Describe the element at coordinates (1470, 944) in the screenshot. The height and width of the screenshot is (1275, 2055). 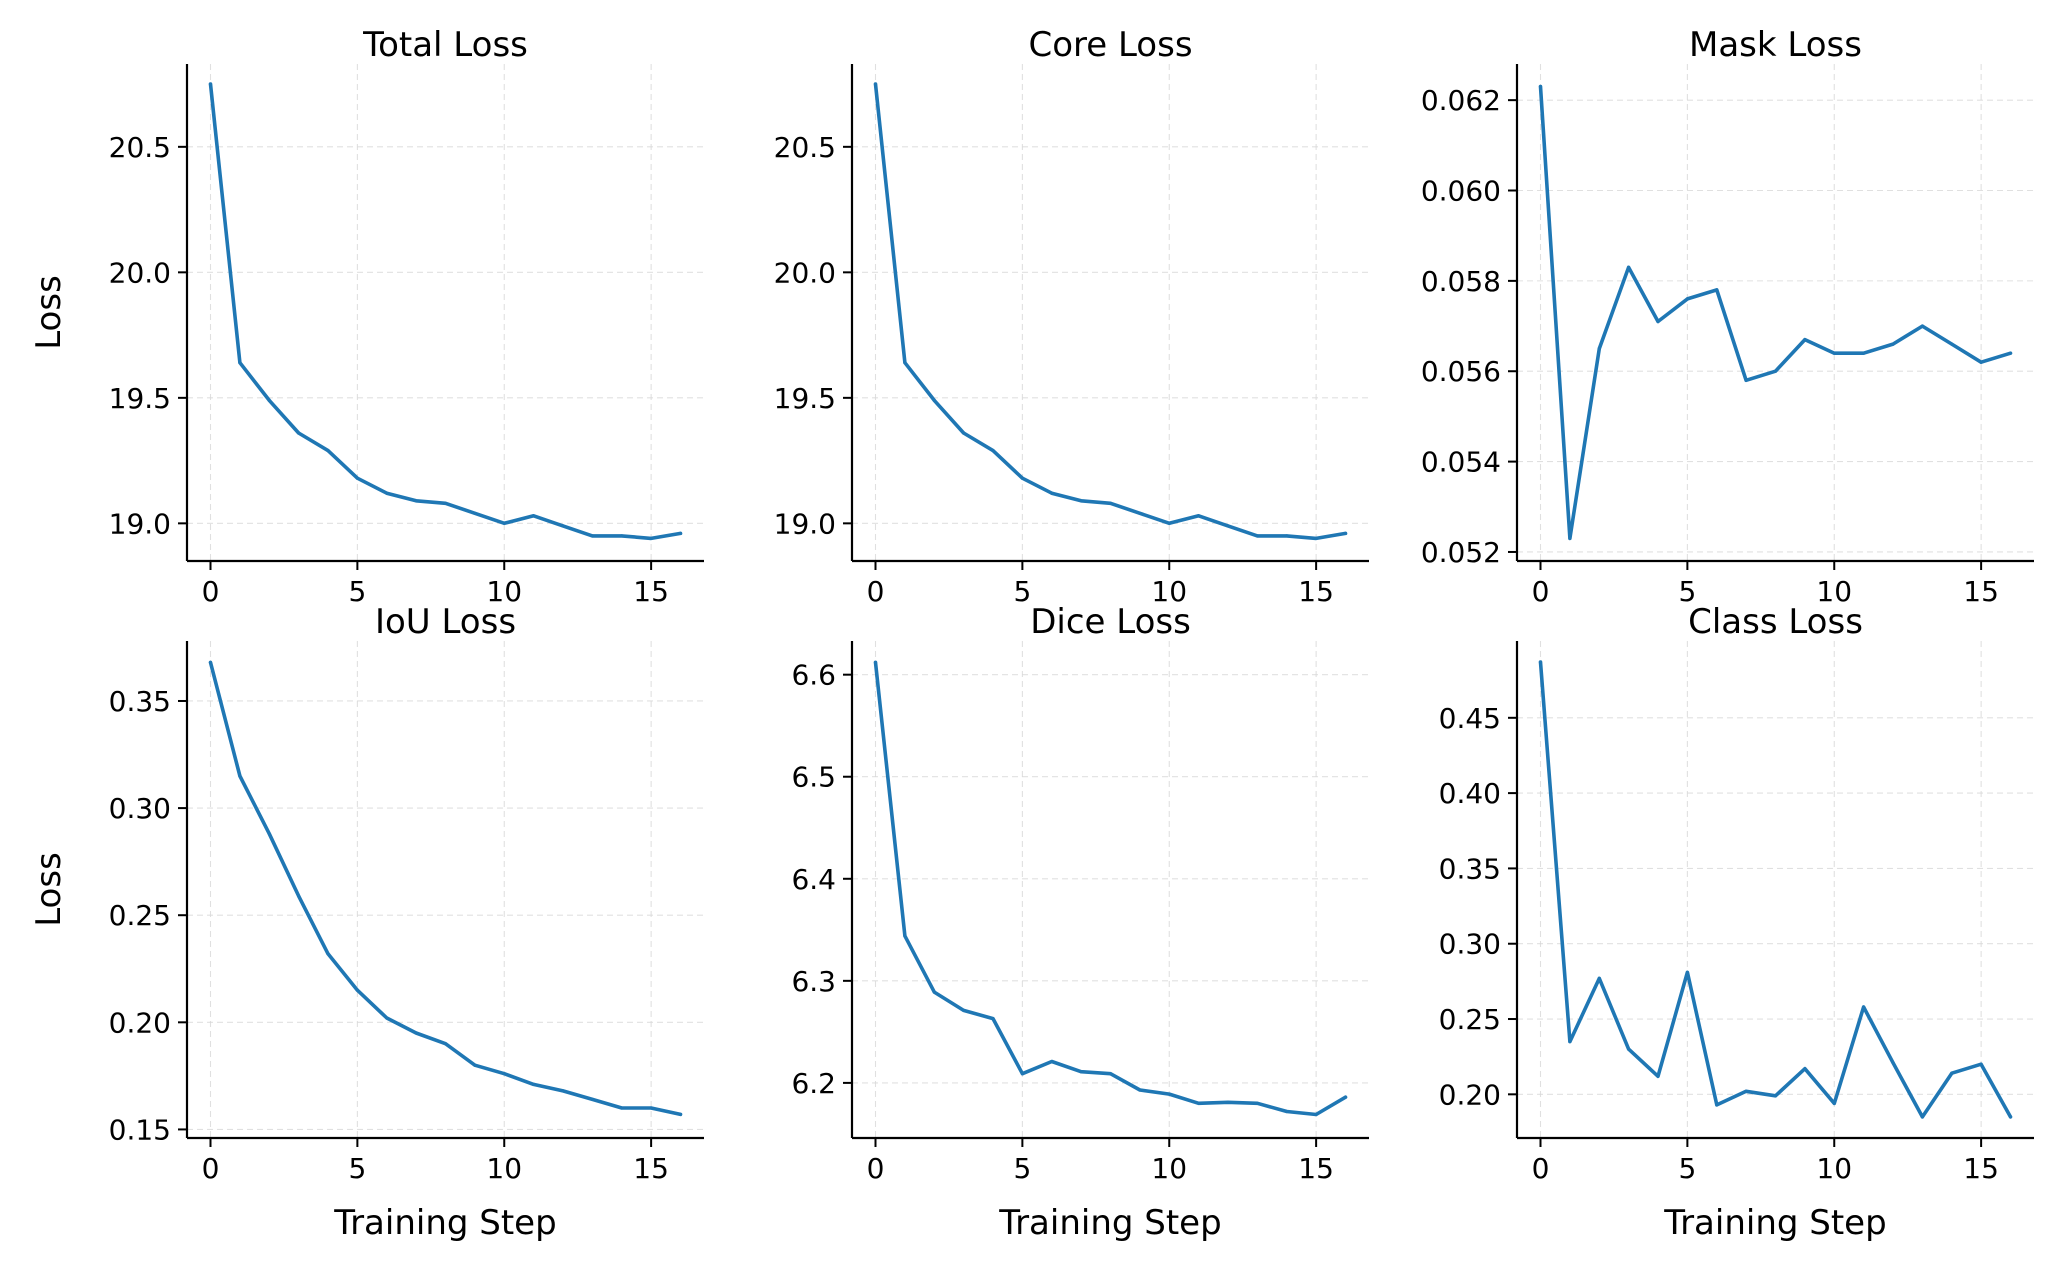
I see `y-tick-label: 0.30` at that location.